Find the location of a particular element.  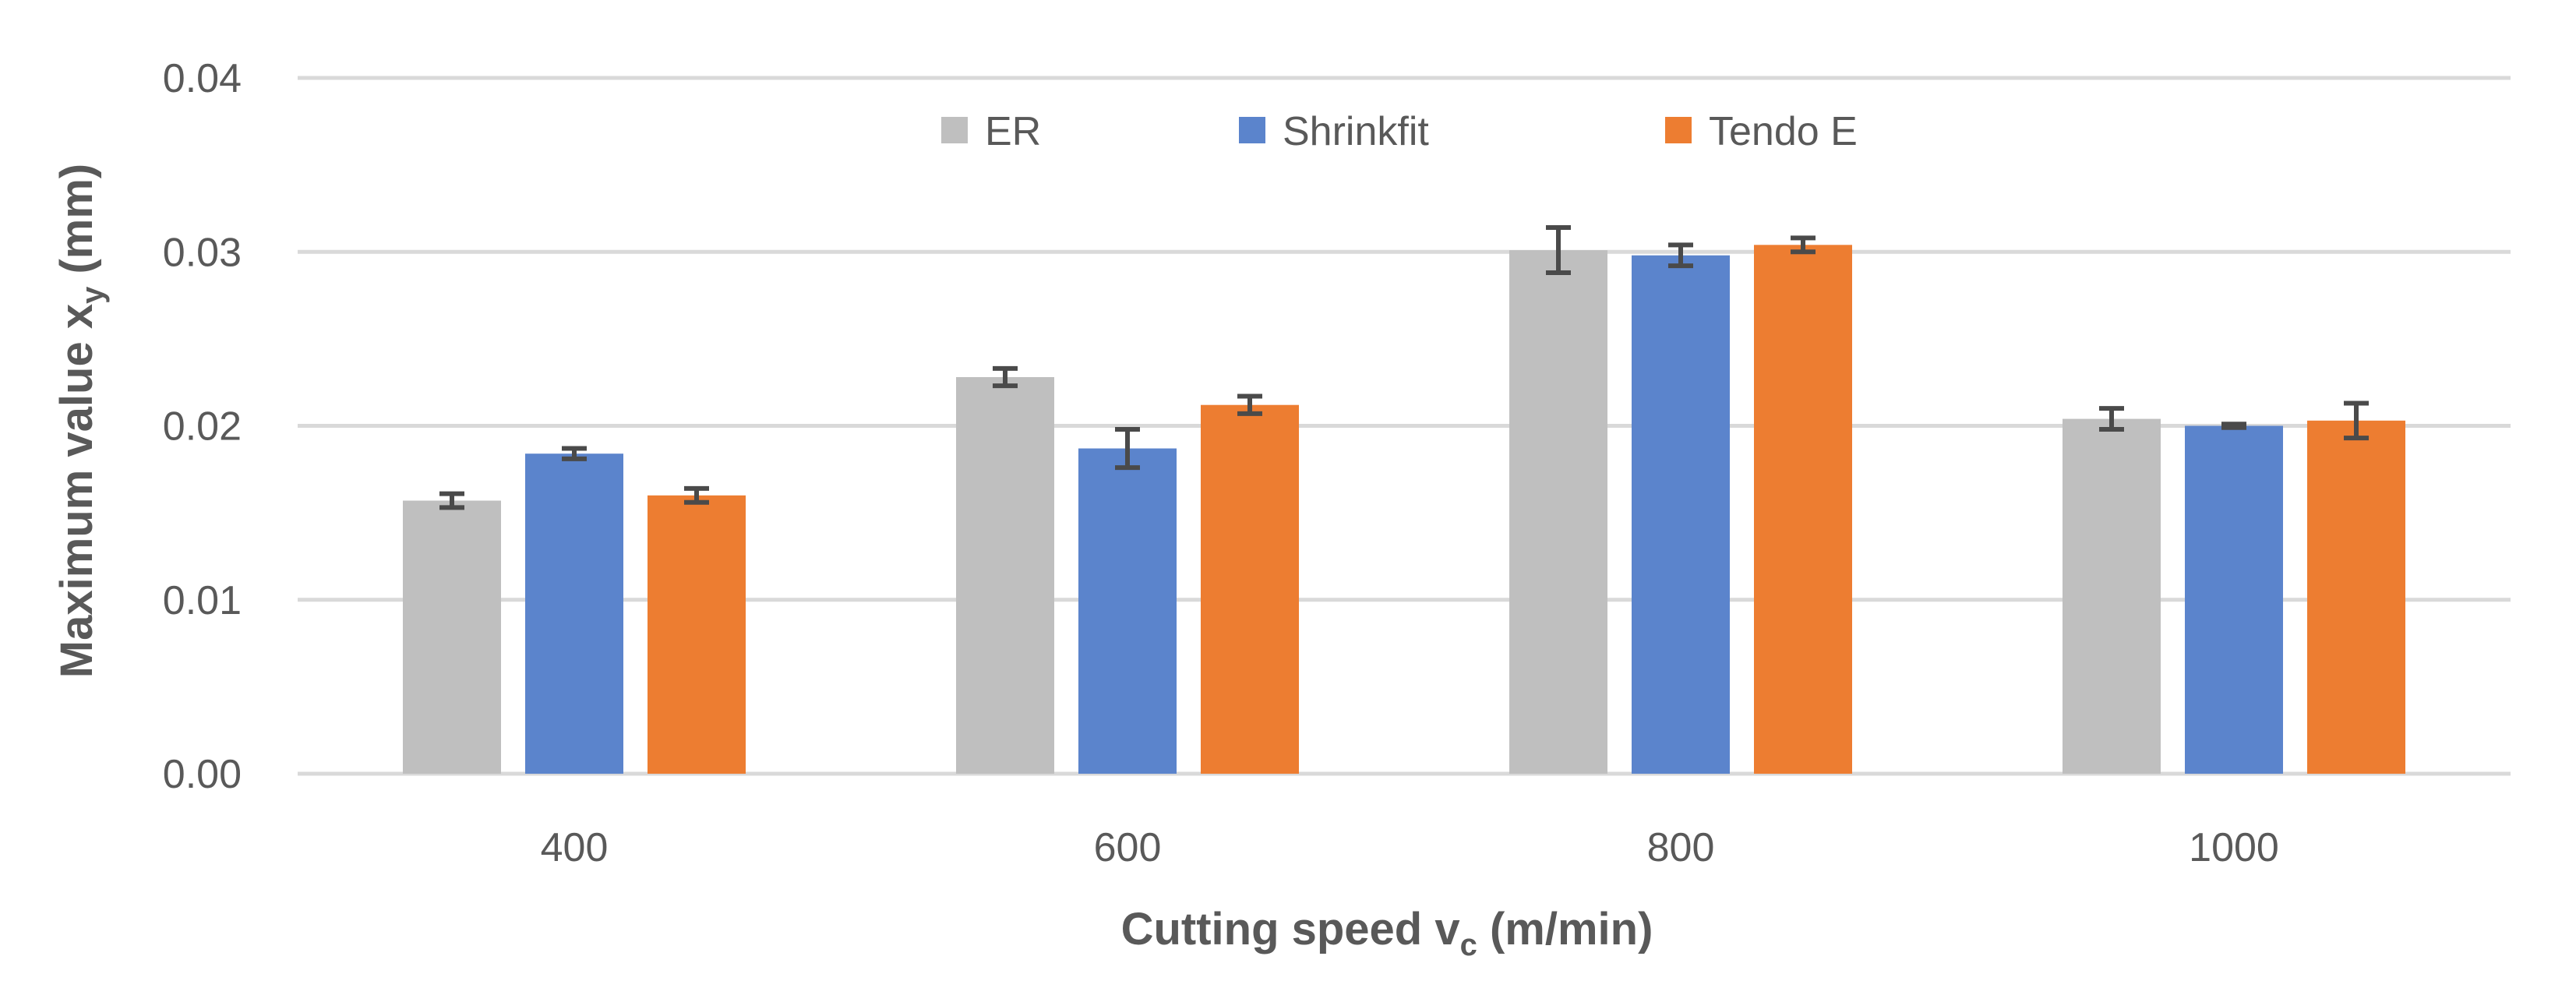

x-category-label: 400 is located at coordinates (575, 848).